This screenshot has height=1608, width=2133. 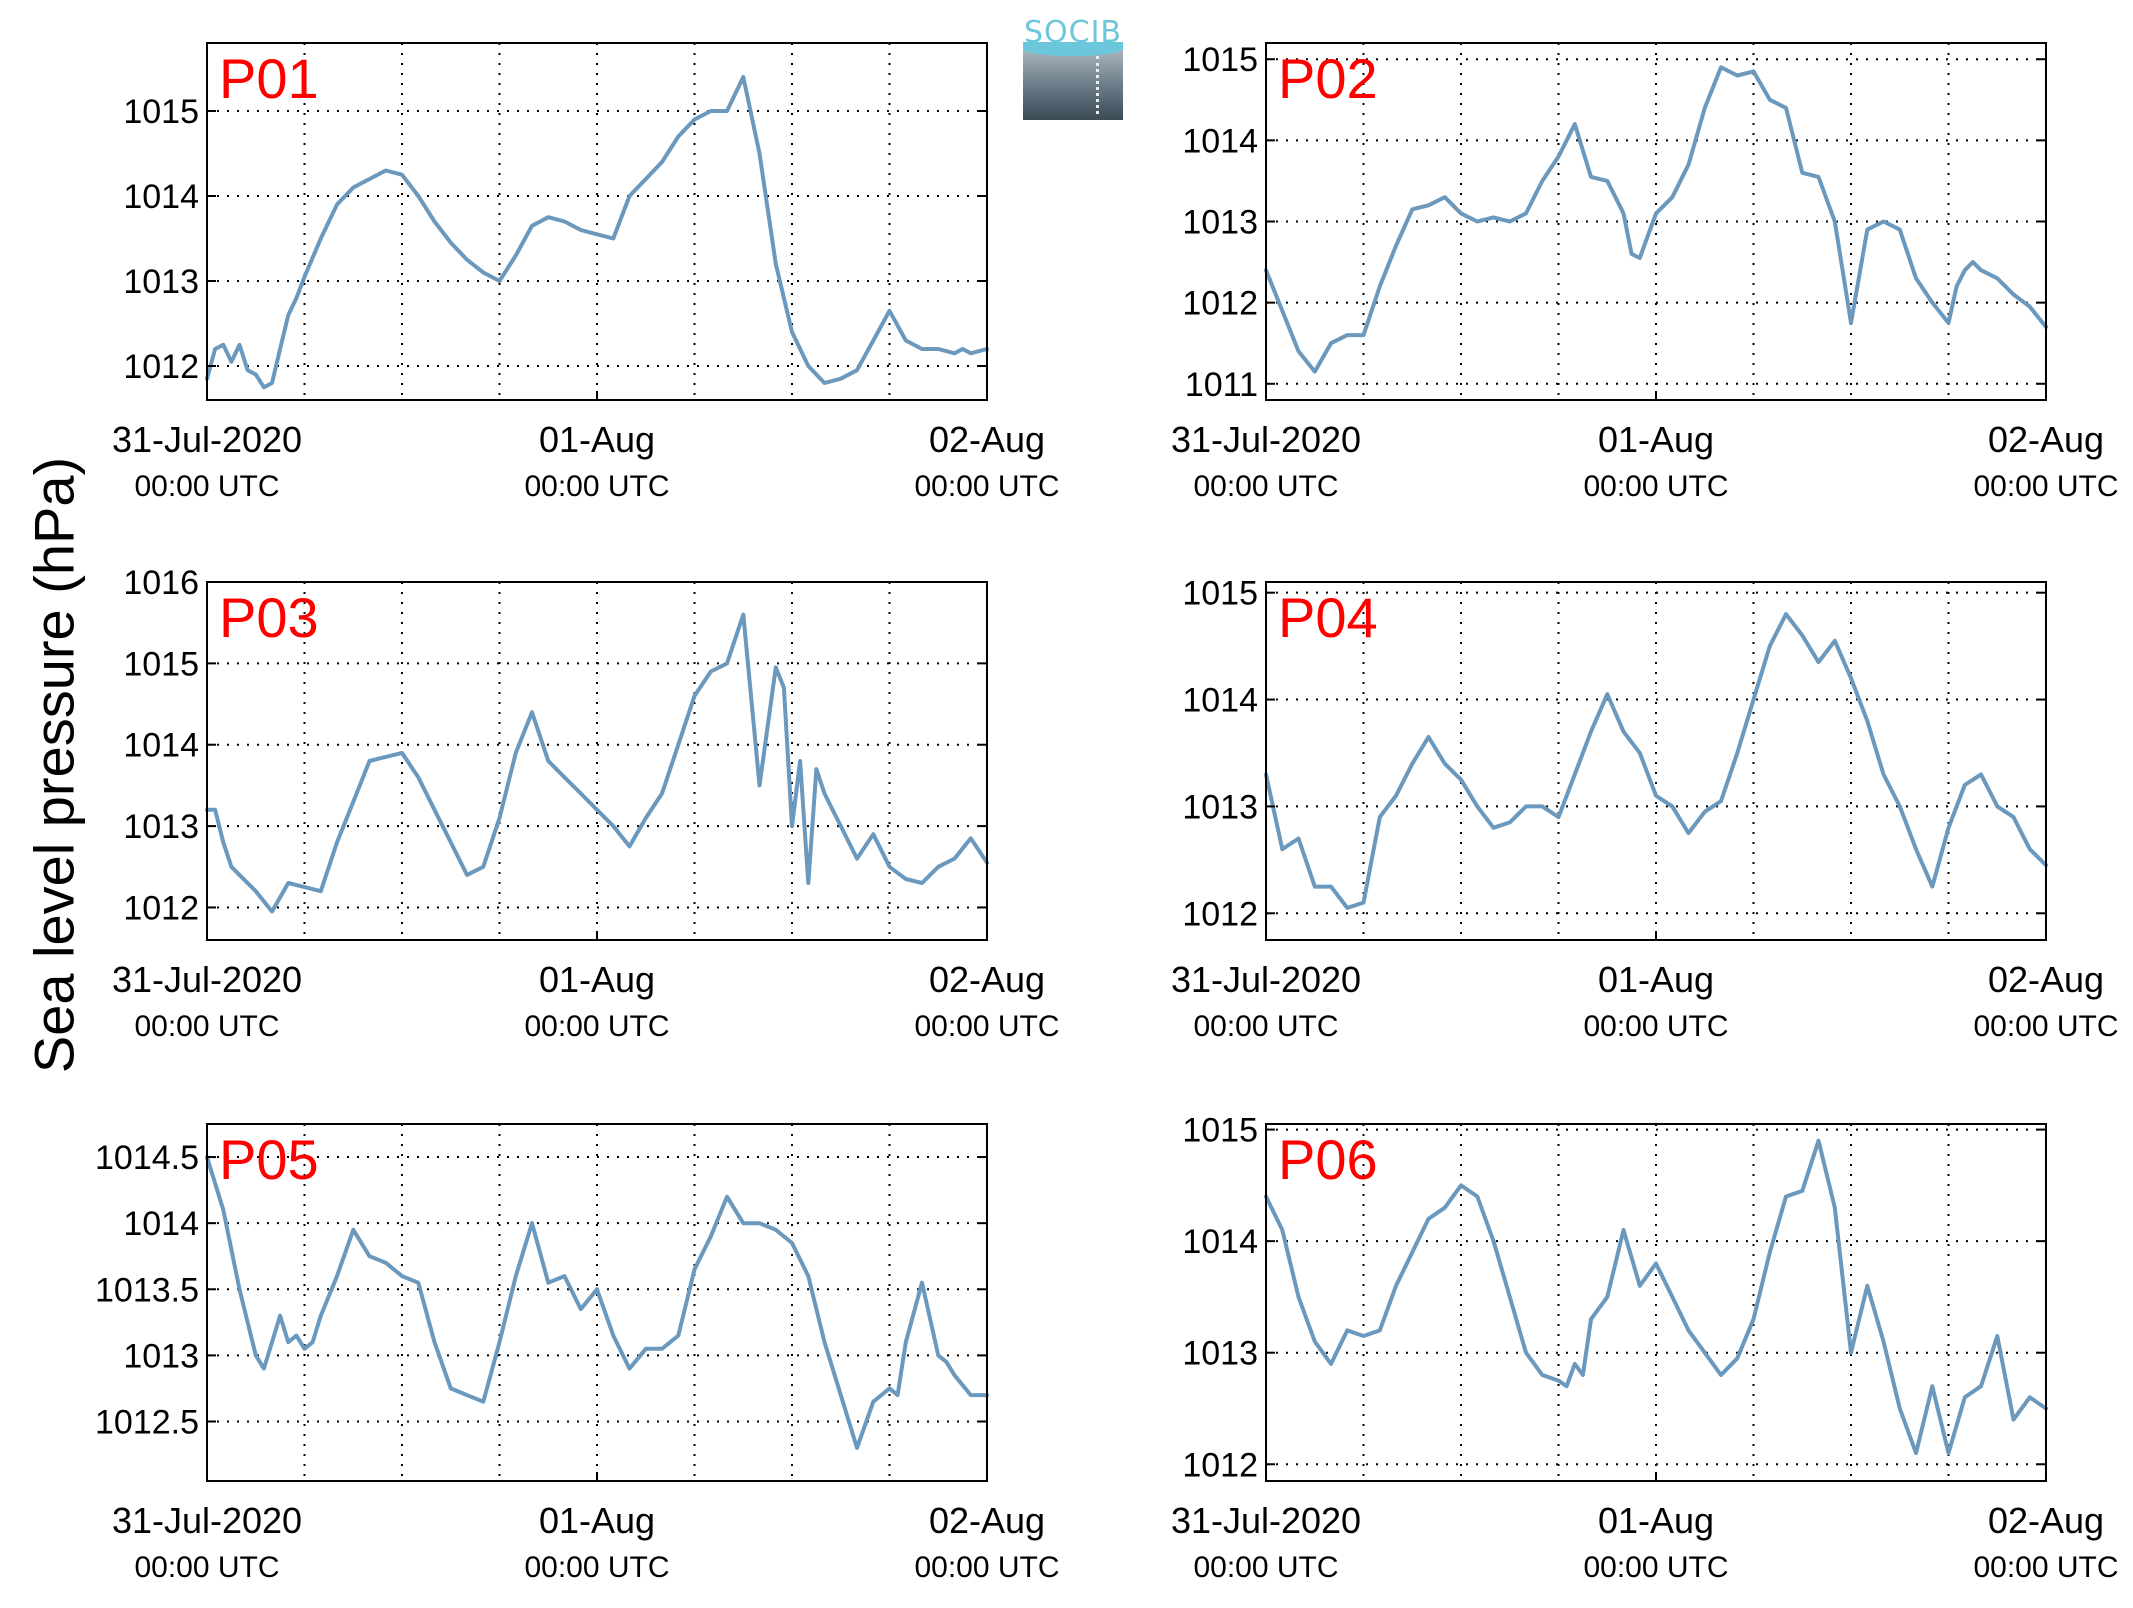 What do you see at coordinates (1073, 49) in the screenshot?
I see `logo-wave` at bounding box center [1073, 49].